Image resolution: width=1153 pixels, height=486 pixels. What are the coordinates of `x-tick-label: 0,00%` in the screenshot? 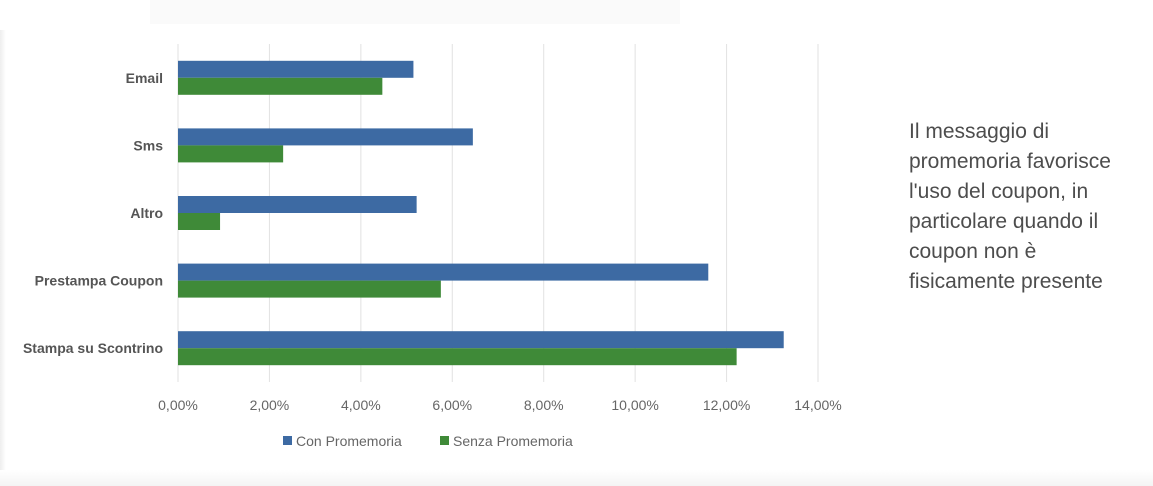 It's located at (178, 405).